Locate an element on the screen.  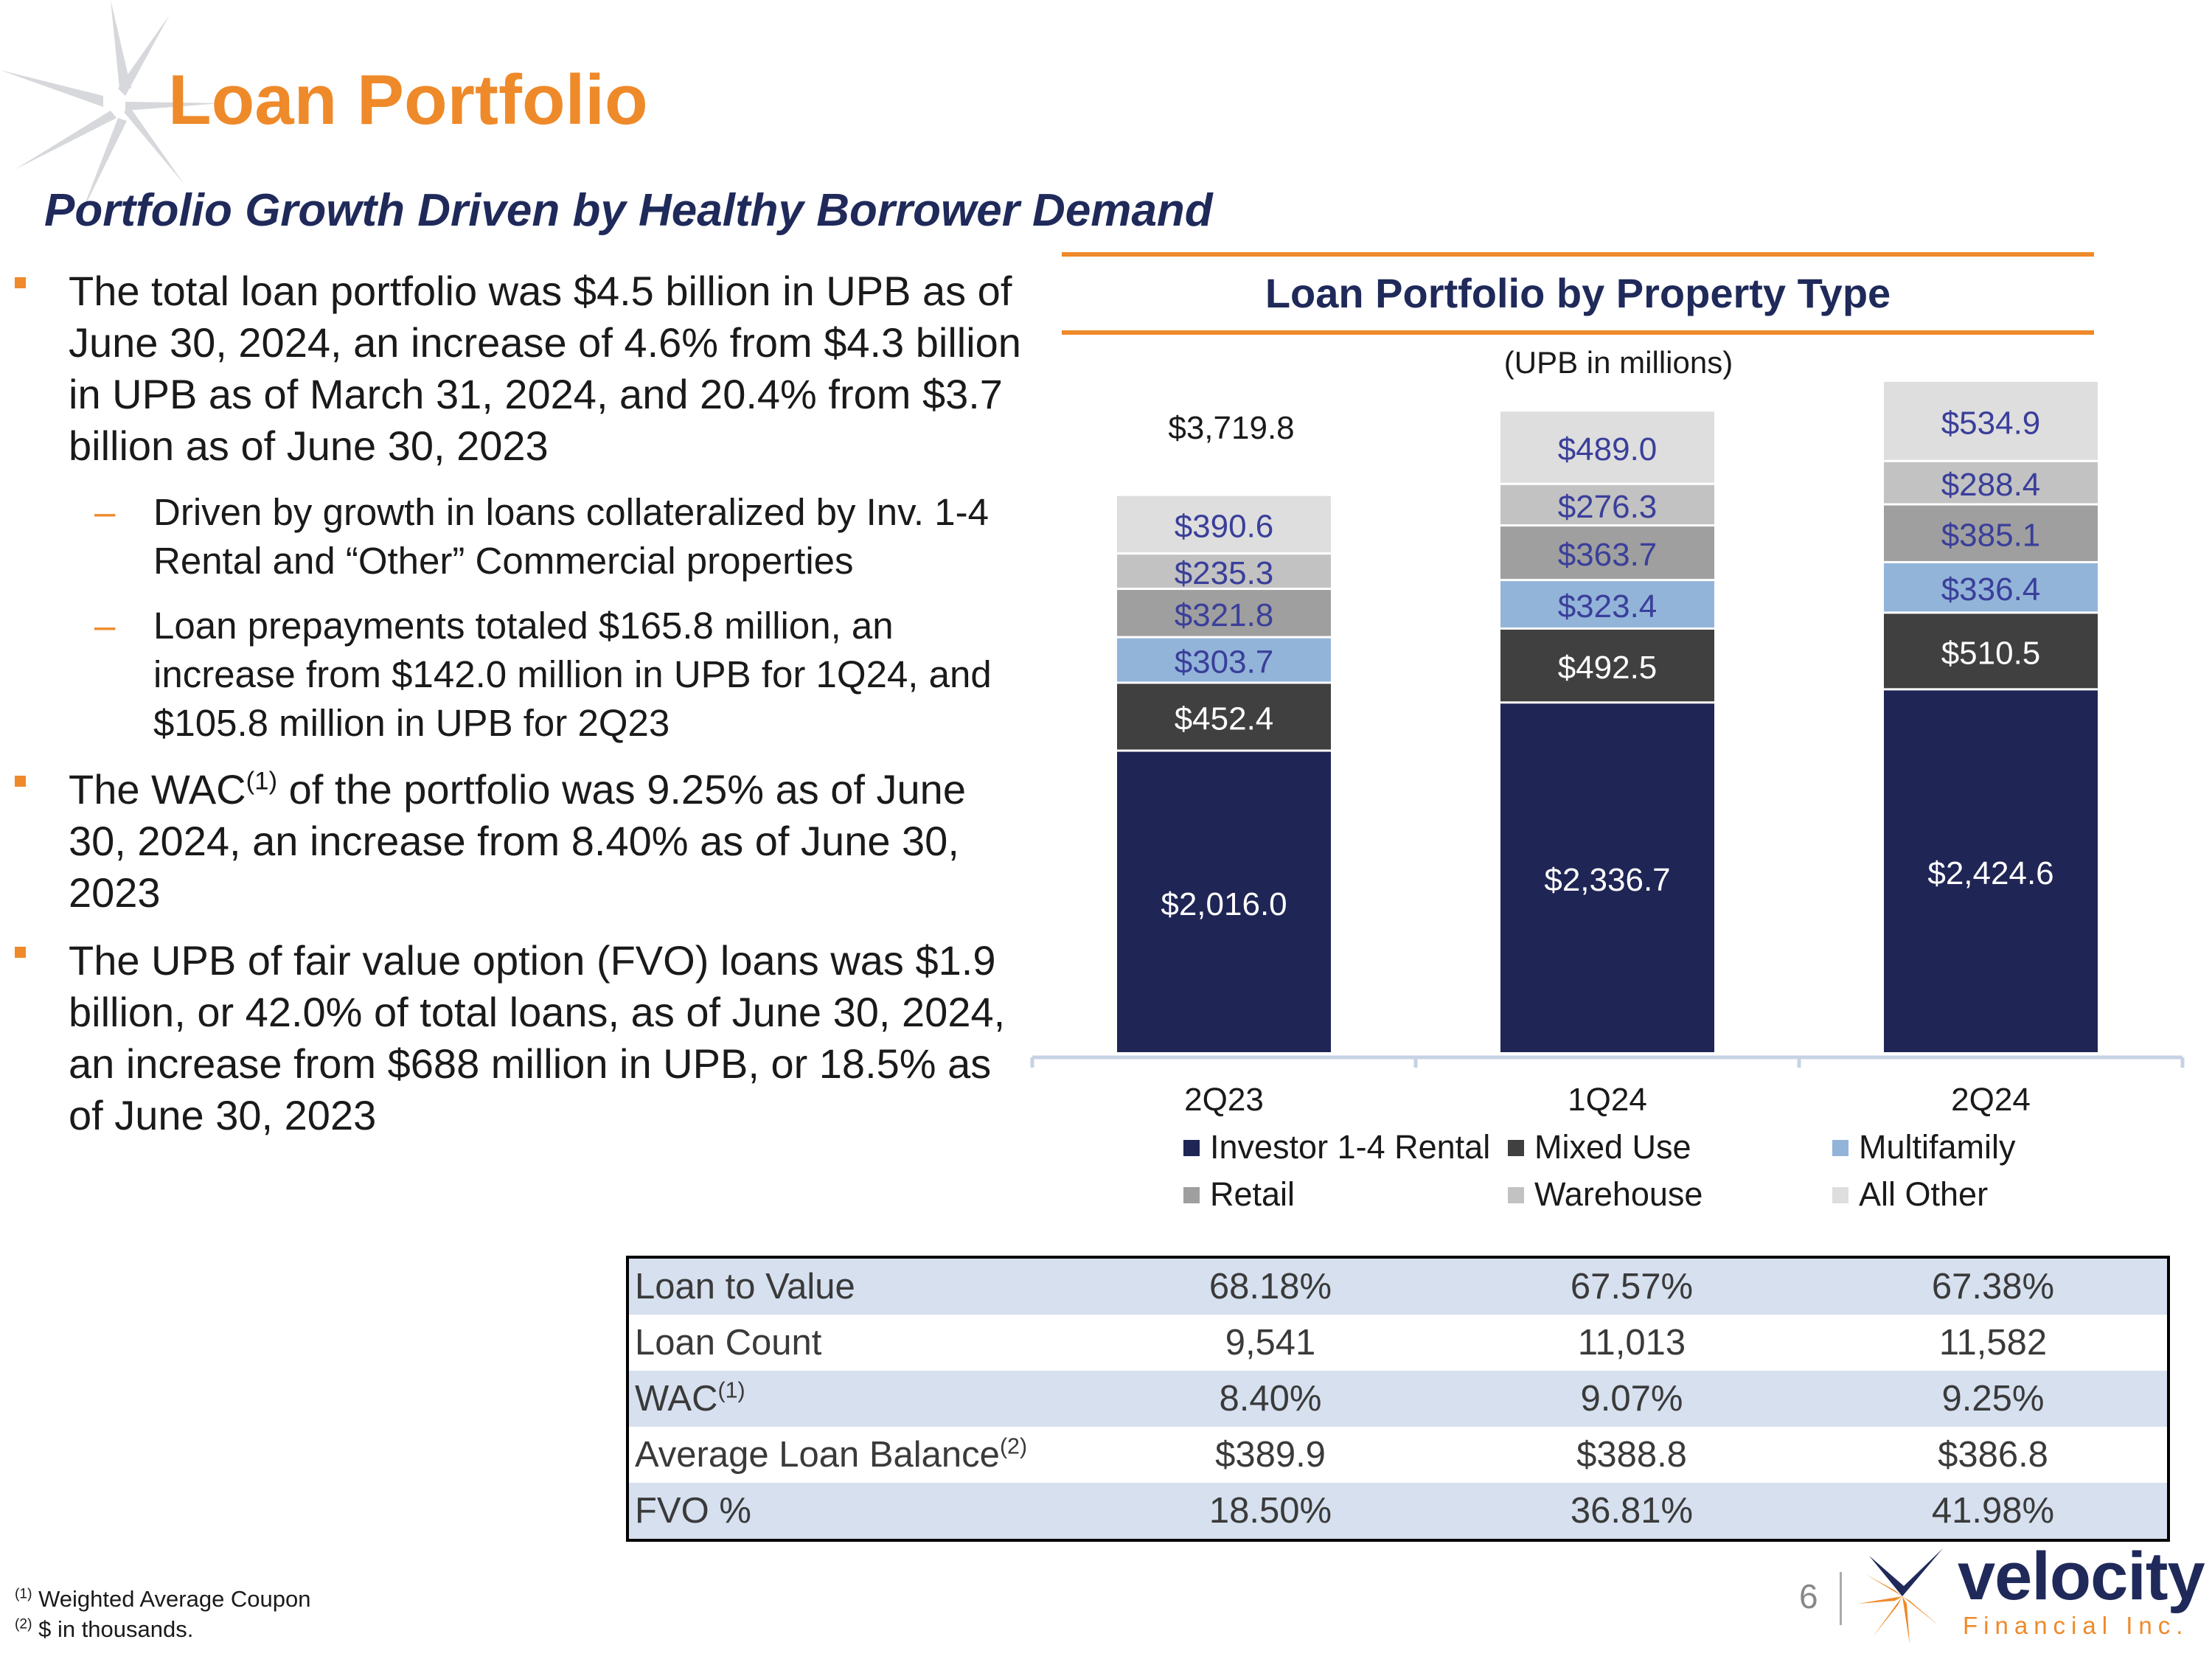
data-label: $235.3 is located at coordinates (1224, 573).